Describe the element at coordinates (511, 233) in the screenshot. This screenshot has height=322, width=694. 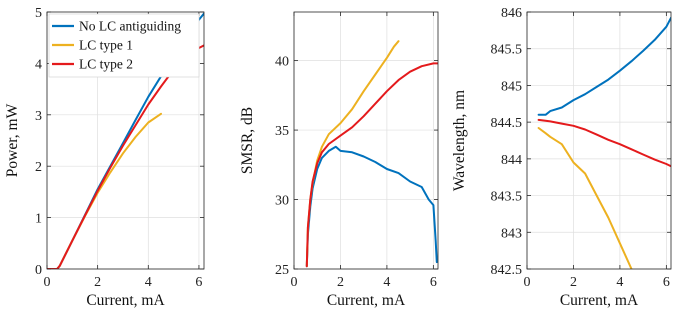
I see `wavelength-y-tick-label: 843` at that location.